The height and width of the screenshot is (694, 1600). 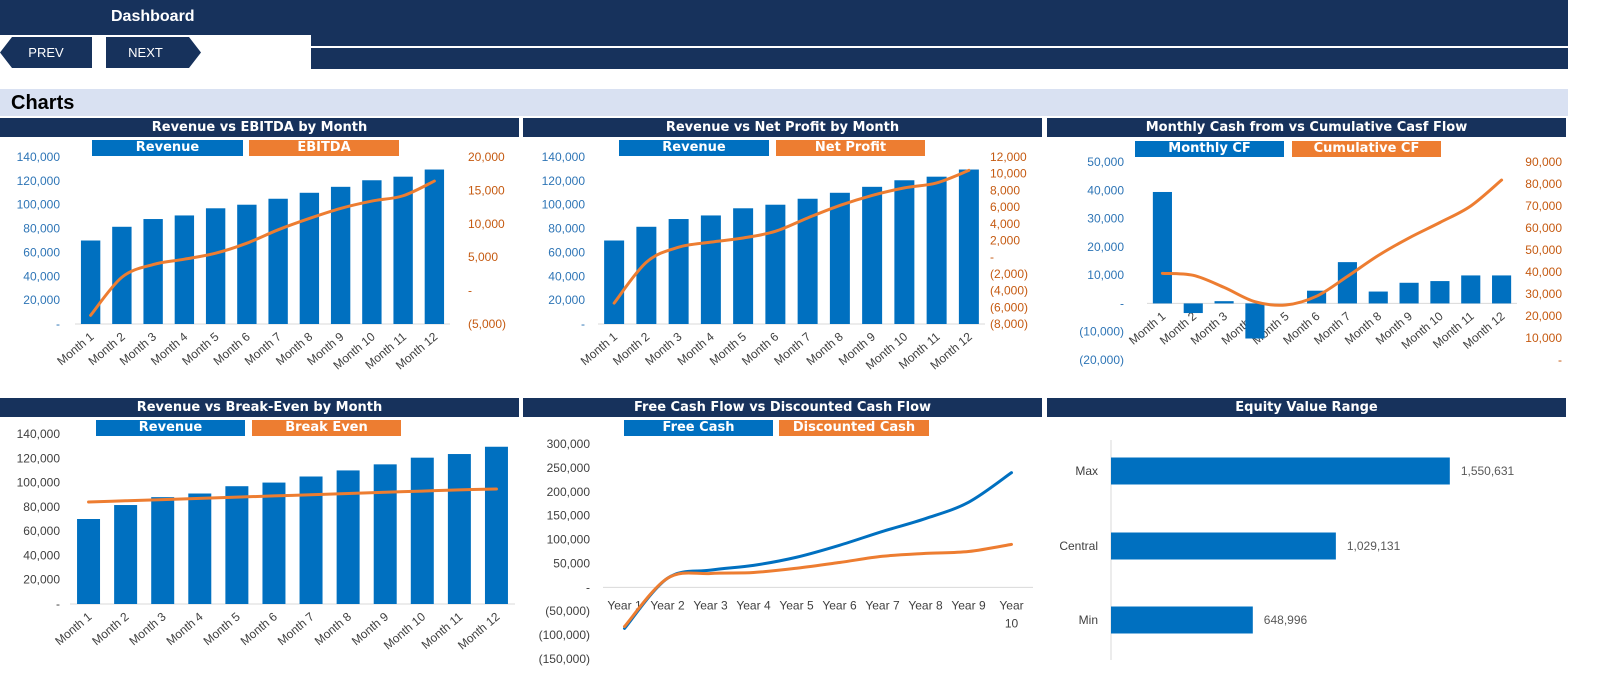 What do you see at coordinates (1005, 190) in the screenshot?
I see `y-right-tick-label: 8,000` at bounding box center [1005, 190].